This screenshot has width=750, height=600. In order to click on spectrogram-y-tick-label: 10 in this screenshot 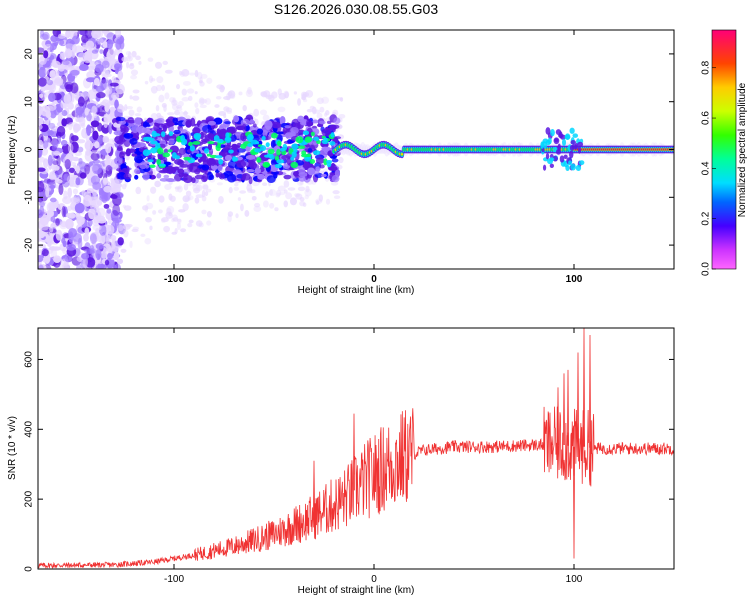, I will do `click(29, 102)`.